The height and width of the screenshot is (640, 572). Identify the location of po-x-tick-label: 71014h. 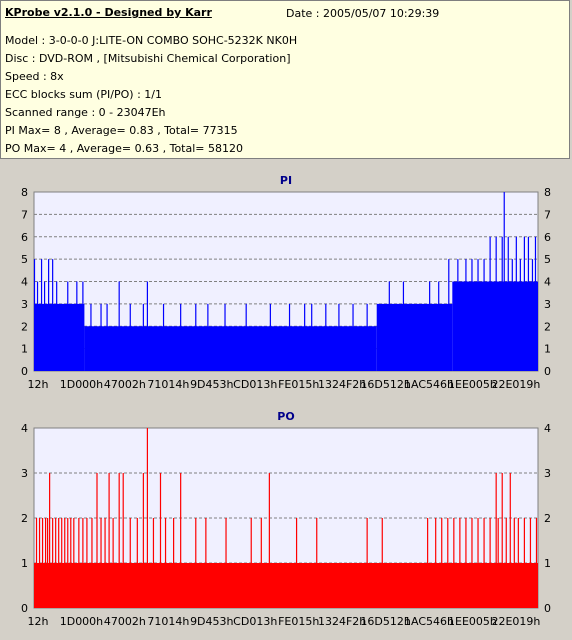
(168, 621).